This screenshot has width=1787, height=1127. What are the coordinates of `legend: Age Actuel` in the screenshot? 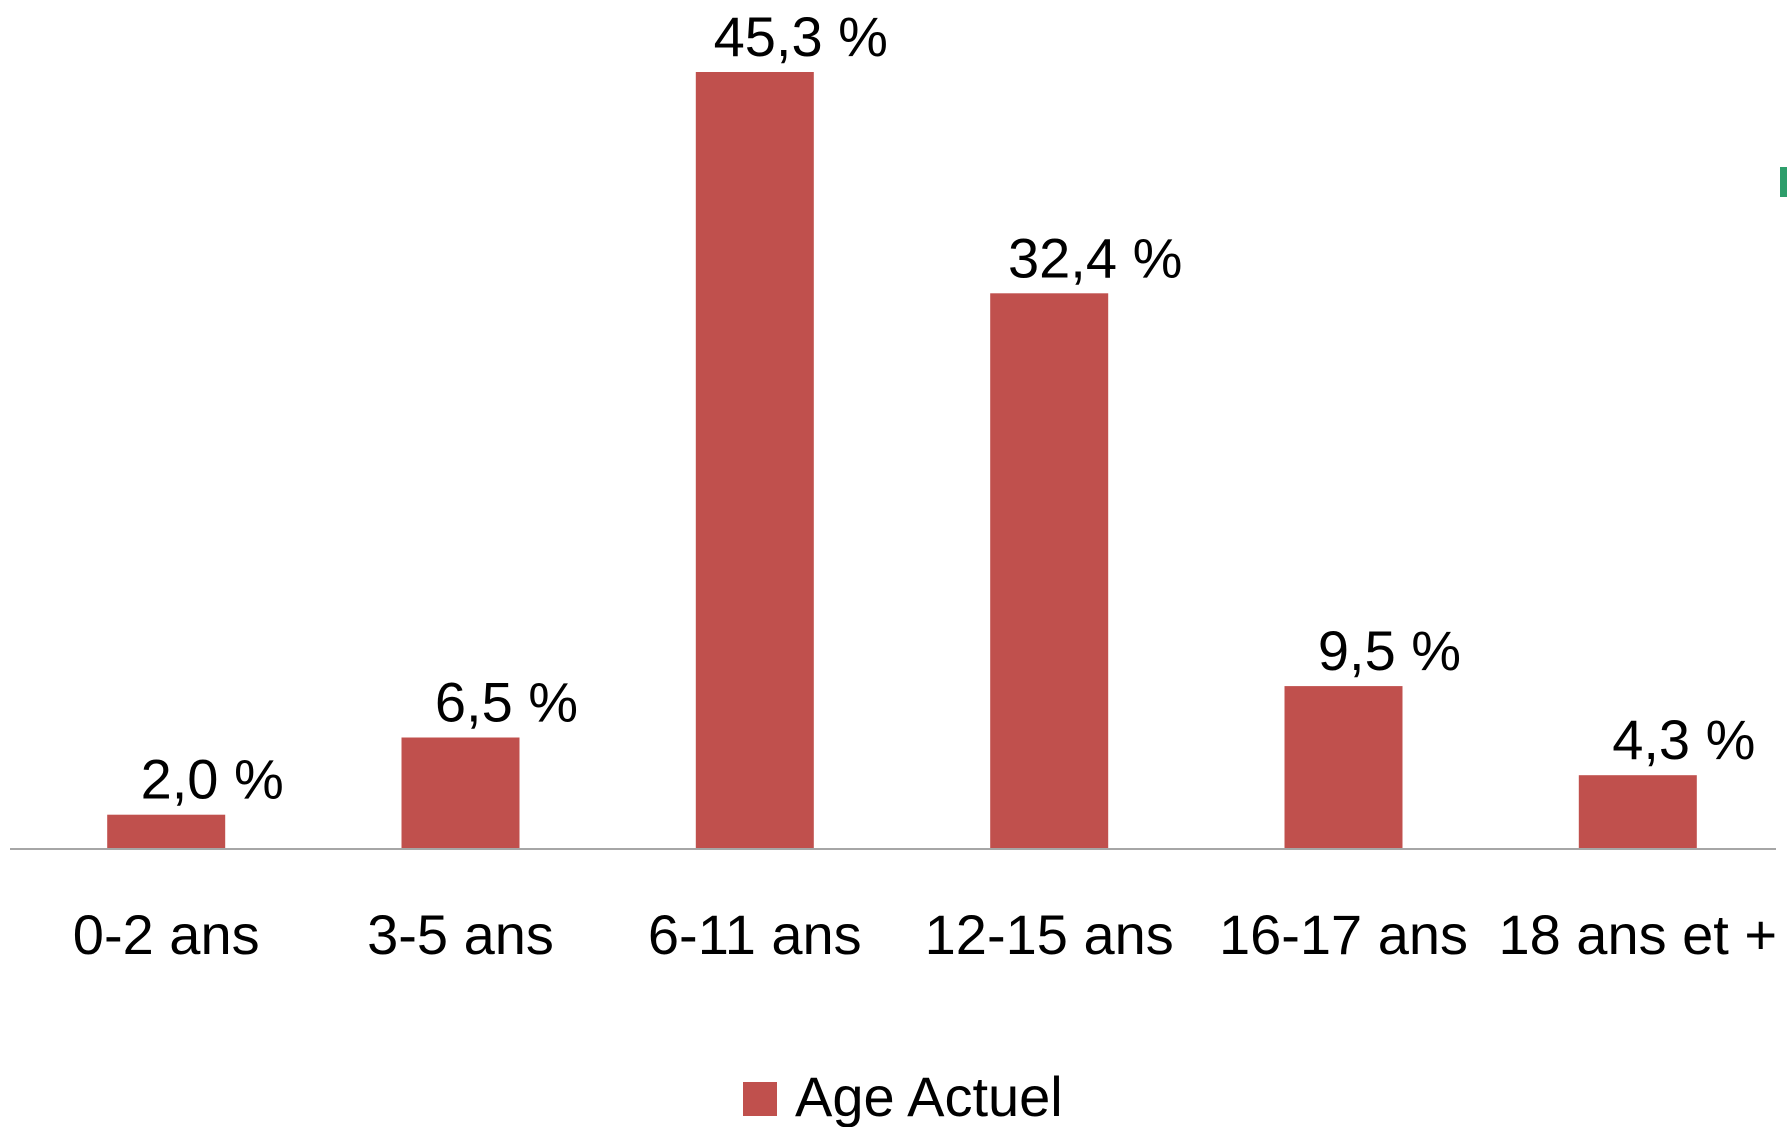 It's located at (903, 1096).